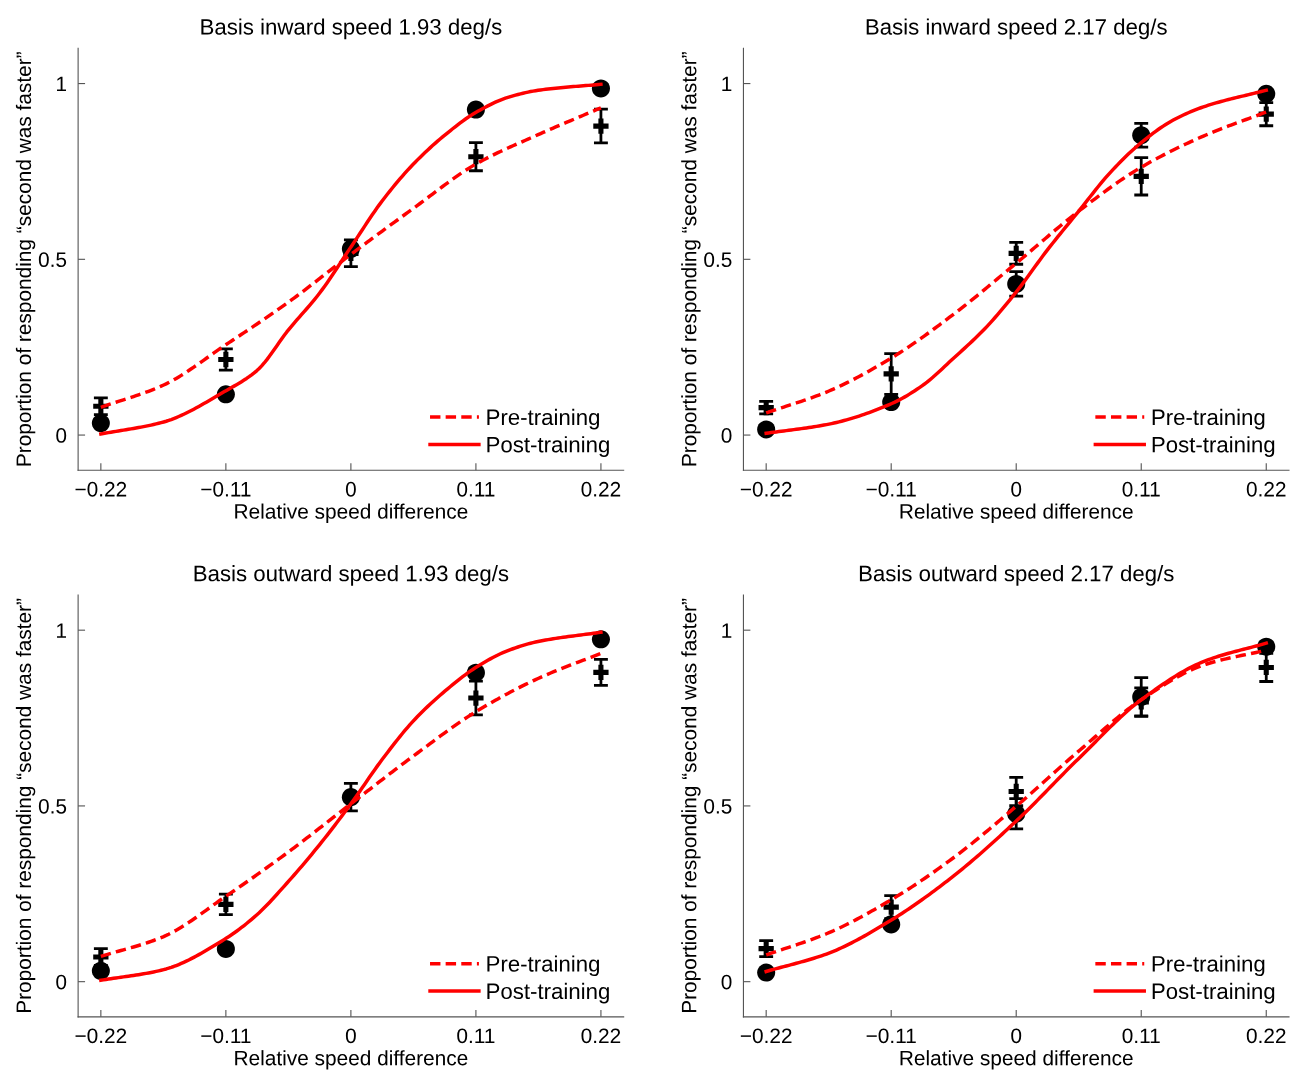  Describe the element at coordinates (1016, 575) in the screenshot. I see `chart-title: Basis outward speed 2.17 deg/s` at that location.